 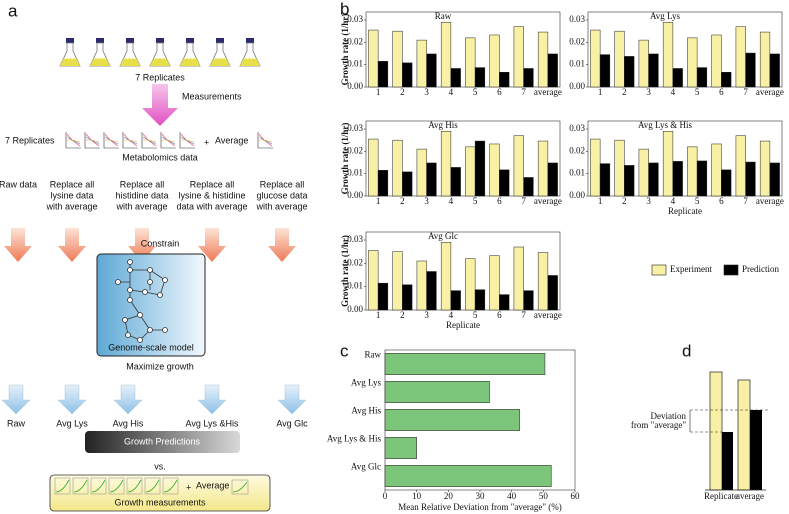 I want to click on legend-swatch, so click(x=731, y=270).